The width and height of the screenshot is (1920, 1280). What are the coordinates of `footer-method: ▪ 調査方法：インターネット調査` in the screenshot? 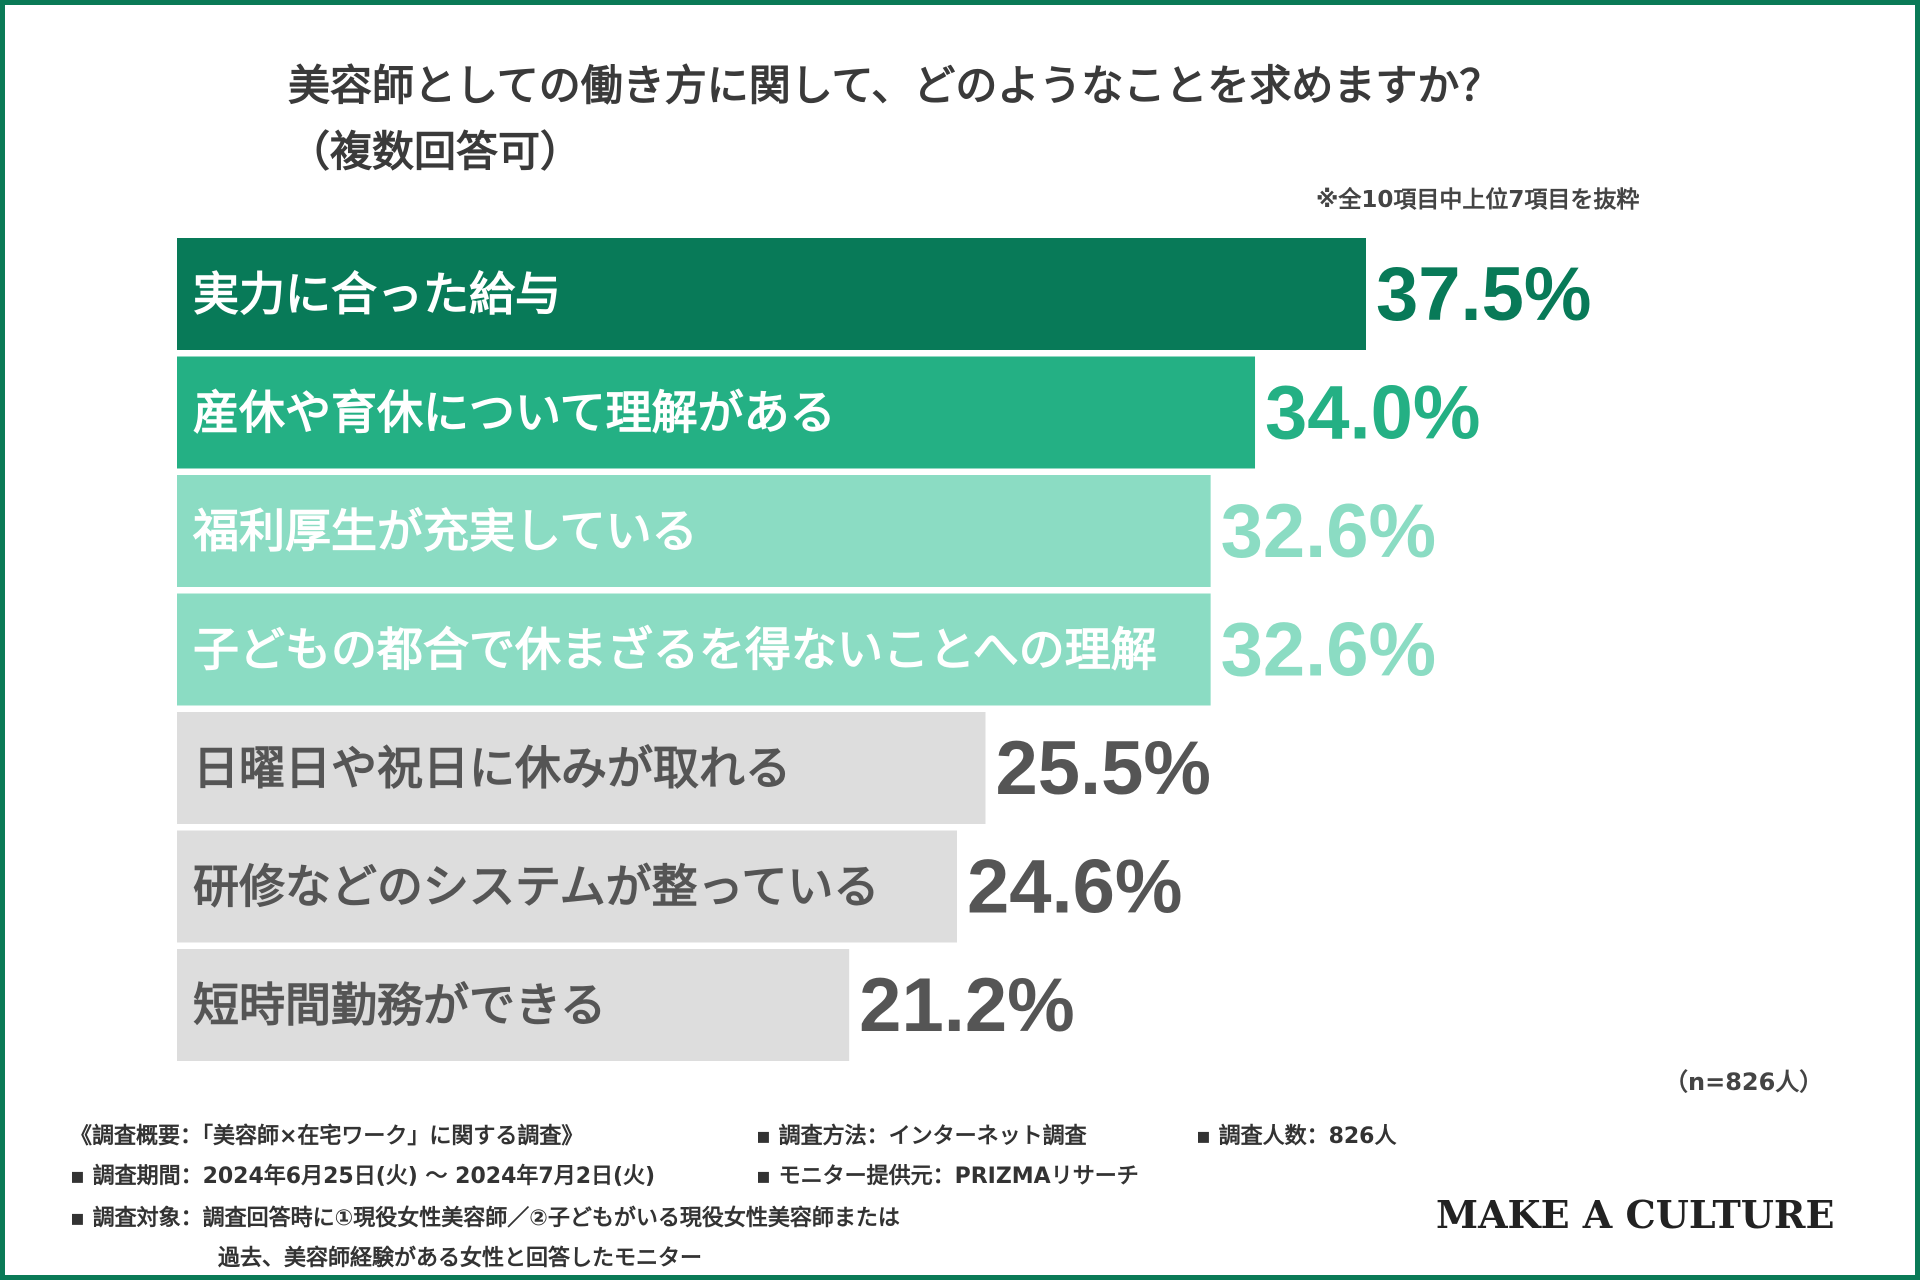 It's located at (921, 1136).